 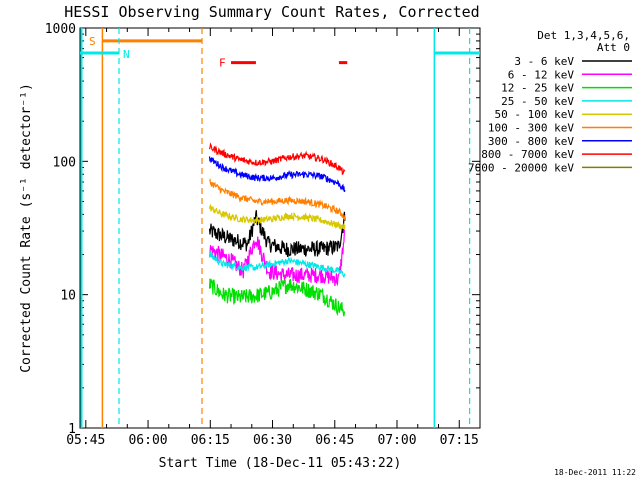 What do you see at coordinates (272, 440) in the screenshot?
I see `x-tick-label: 06:30` at bounding box center [272, 440].